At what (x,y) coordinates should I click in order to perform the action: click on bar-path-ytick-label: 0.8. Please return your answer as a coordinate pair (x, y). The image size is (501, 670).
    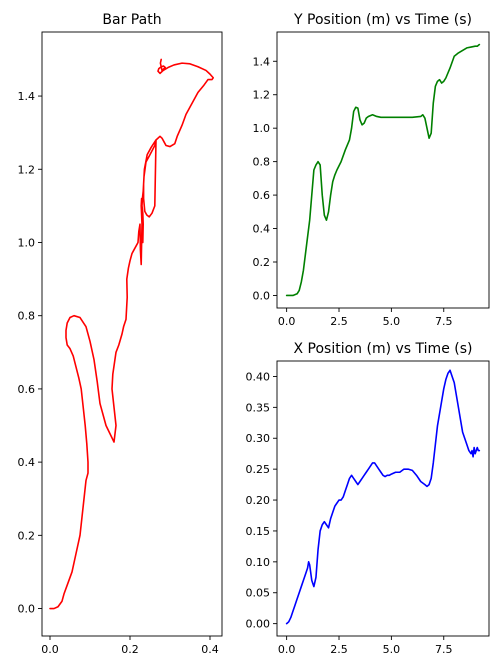
    Looking at the image, I should click on (27, 316).